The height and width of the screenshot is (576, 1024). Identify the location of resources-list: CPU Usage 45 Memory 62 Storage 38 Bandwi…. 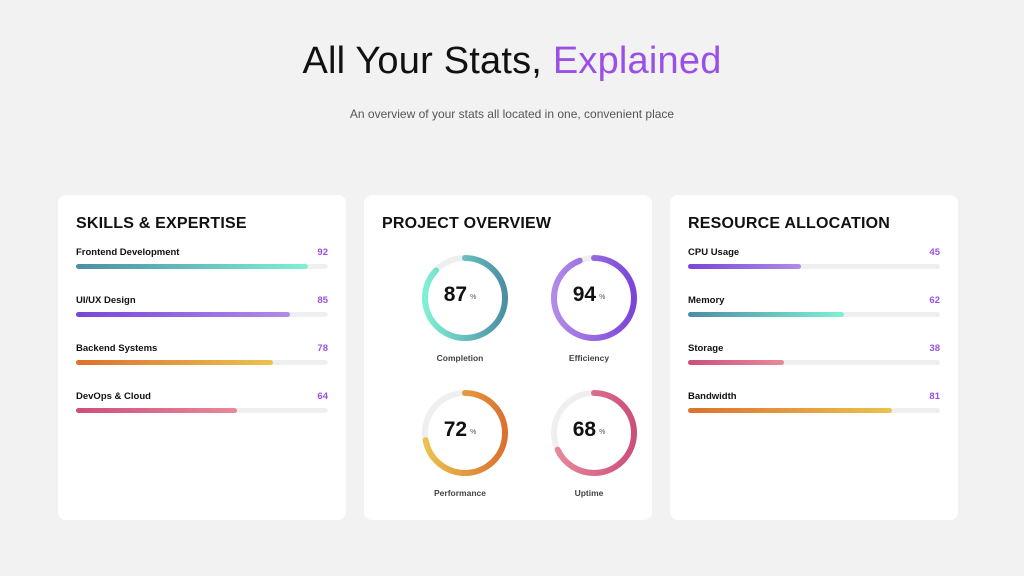
(814, 343).